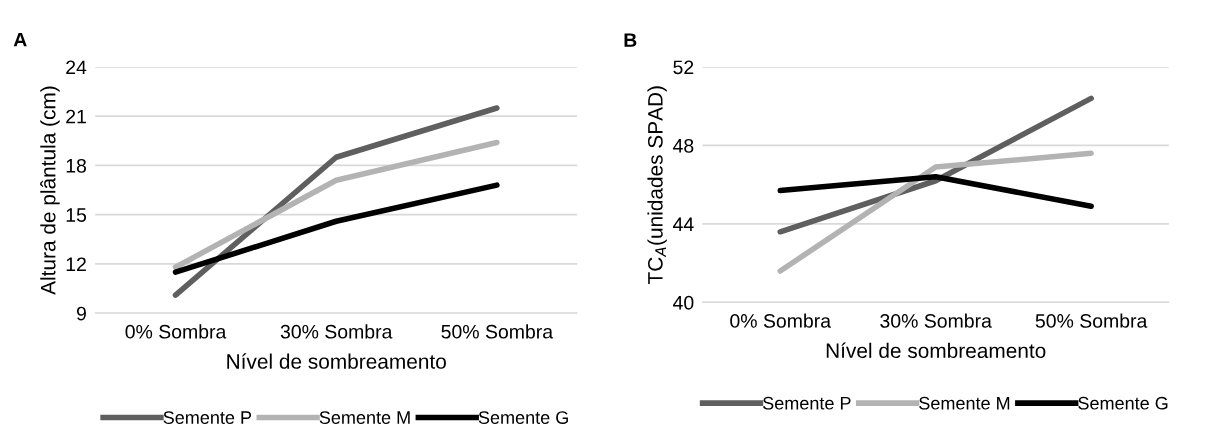 Image resolution: width=1205 pixels, height=432 pixels. Describe the element at coordinates (76, 67) in the screenshot. I see `y-tick-label: 24` at that location.